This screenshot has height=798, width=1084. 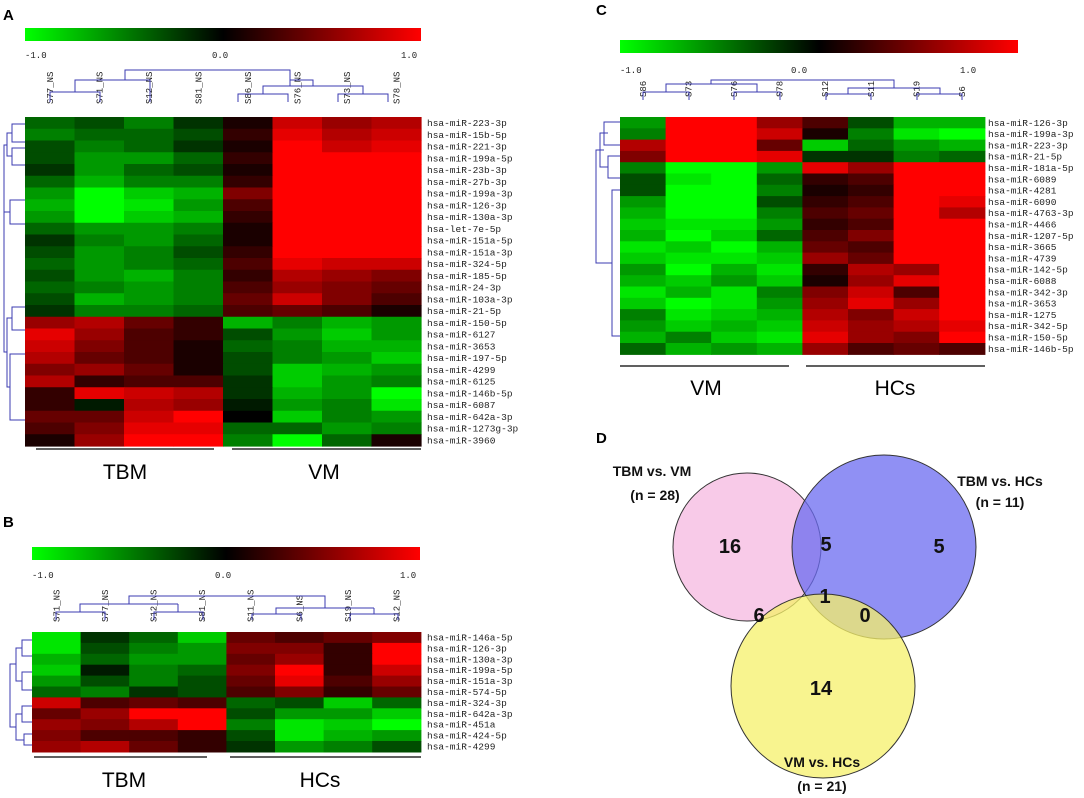 I want to click on row-label: hsa-miR-199a-5p, so click(x=470, y=158).